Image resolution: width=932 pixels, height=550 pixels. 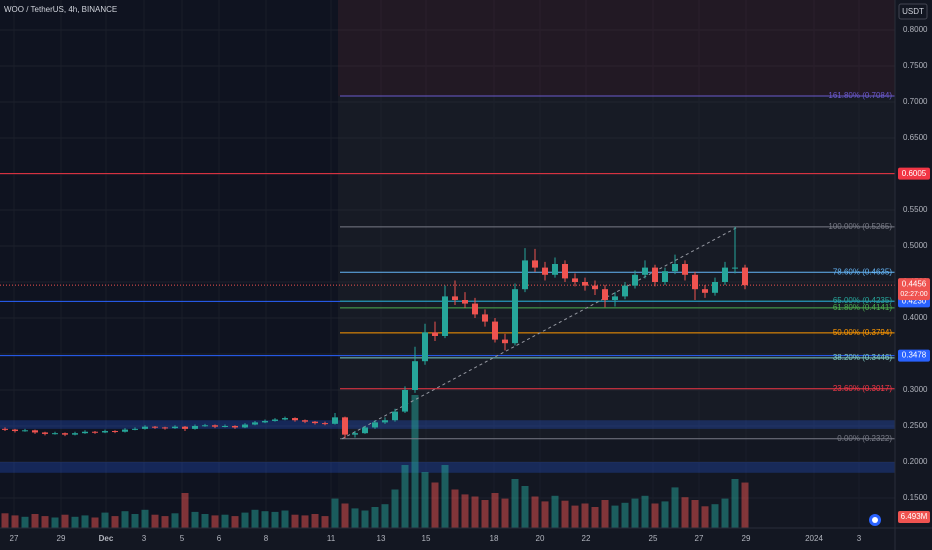 I want to click on fib-label: 23.60% (0.3017), so click(x=862, y=388).